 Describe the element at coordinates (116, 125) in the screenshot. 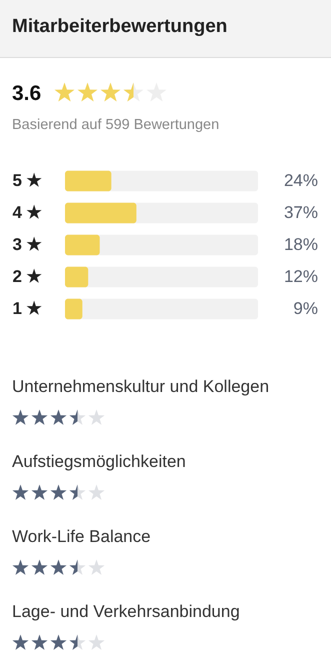

I see `text: Basierend auf 599 Bewertungen` at that location.